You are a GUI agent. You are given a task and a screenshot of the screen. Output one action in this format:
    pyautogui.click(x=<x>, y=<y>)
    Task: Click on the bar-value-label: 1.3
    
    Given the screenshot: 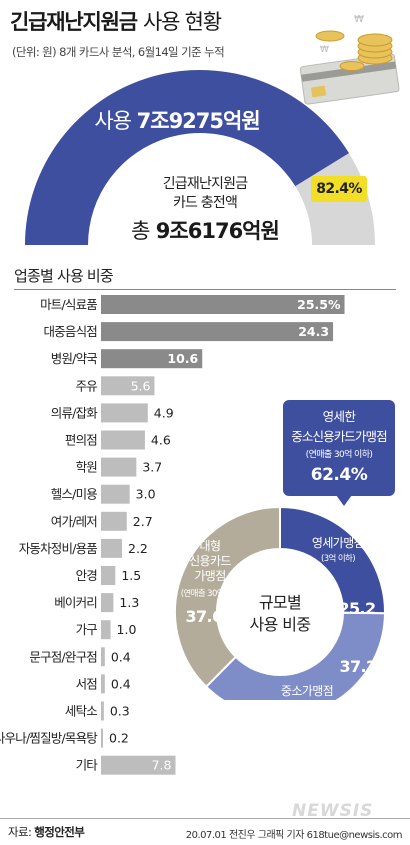 What is the action you would take?
    pyautogui.click(x=129, y=602)
    